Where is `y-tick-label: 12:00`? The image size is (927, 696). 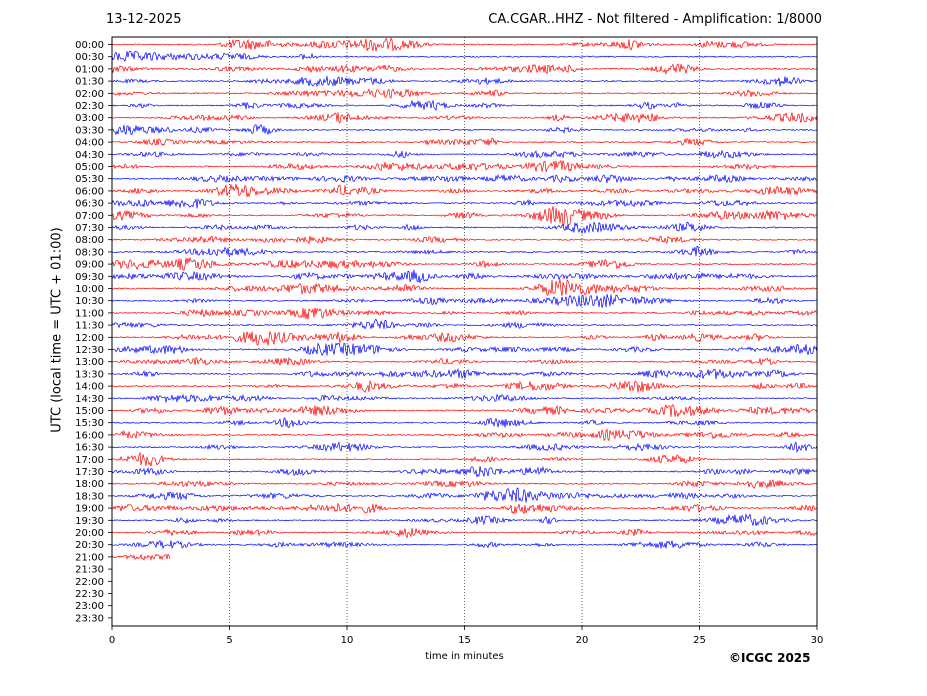
y-tick-label: 12:00 is located at coordinates (89, 338).